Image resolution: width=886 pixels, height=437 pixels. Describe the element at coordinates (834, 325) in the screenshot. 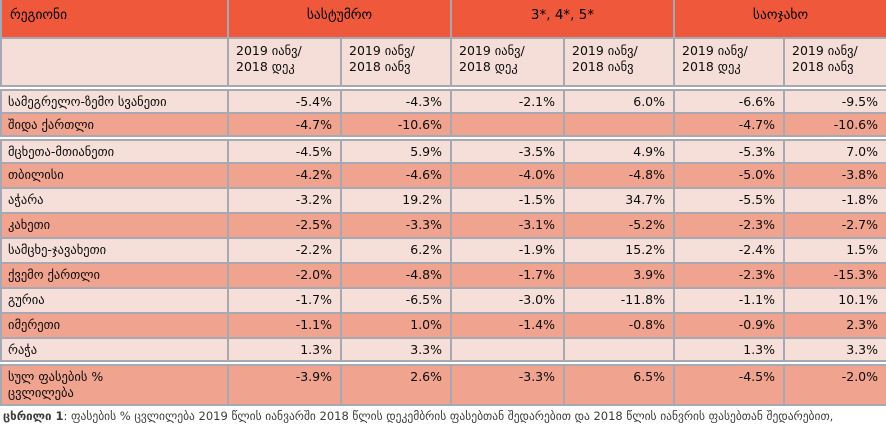

I see `value-cell: 2.3%` at that location.